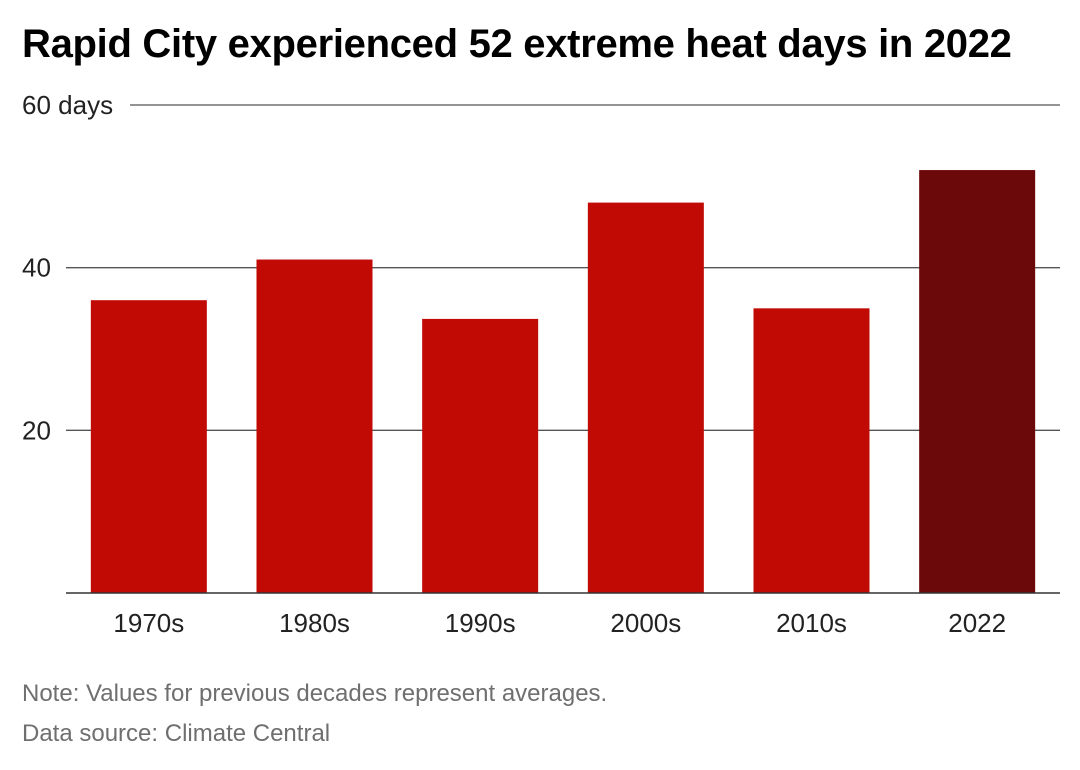  I want to click on x-tick-label: 2022, so click(977, 623).